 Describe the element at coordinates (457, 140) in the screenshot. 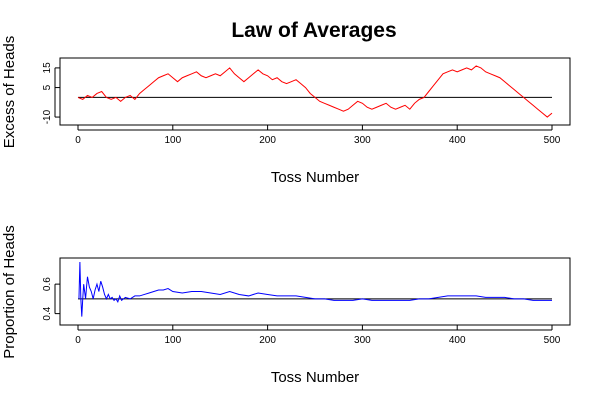

I see `excess-x-tick-label: 400` at that location.